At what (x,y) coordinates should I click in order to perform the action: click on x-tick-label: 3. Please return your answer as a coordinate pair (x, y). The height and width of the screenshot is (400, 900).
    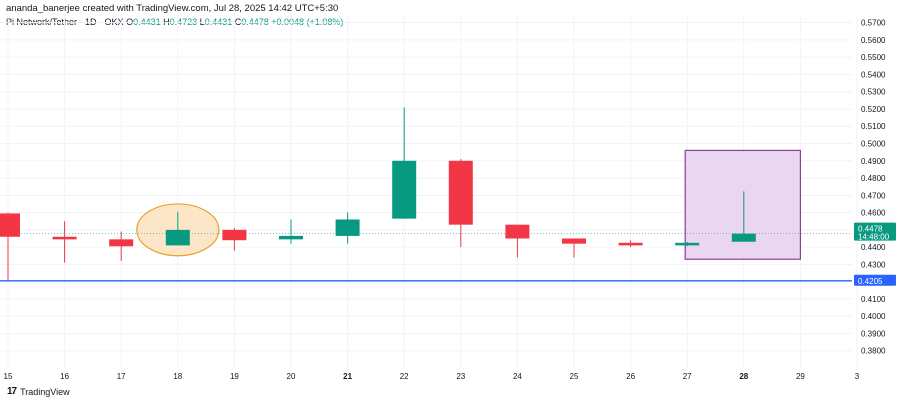
    Looking at the image, I should click on (857, 376).